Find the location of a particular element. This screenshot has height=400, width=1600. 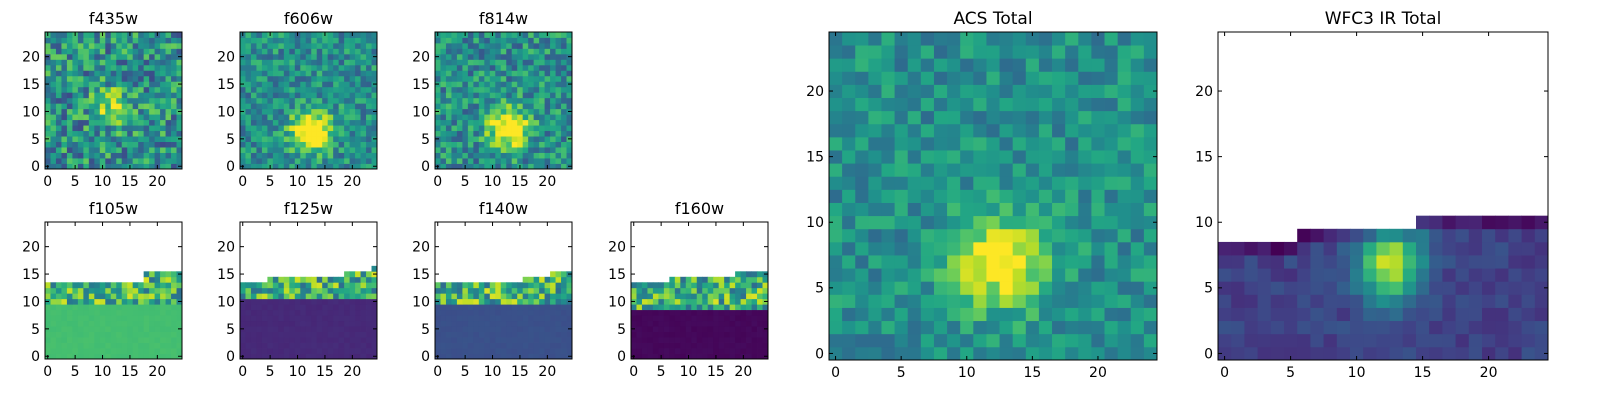

y-tick-label: 5 is located at coordinates (819, 289).